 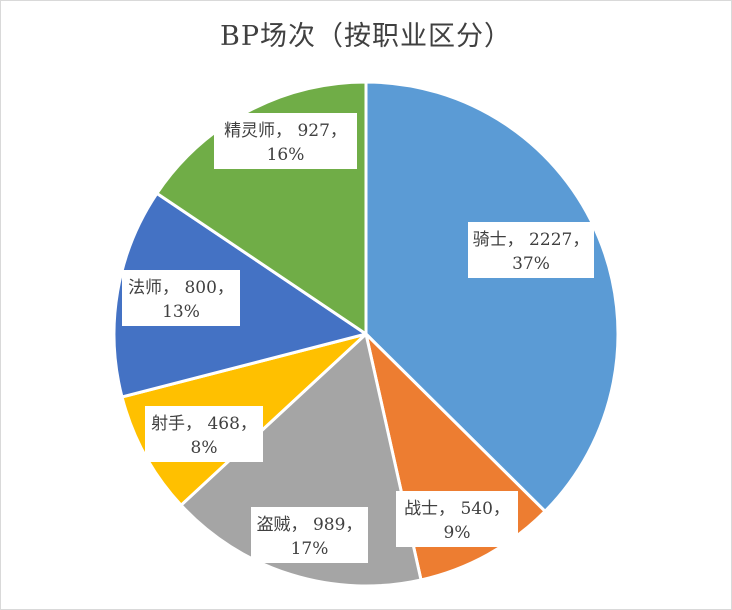 I want to click on data-label: 盗贼， 989， 17%, so click(x=309, y=535).